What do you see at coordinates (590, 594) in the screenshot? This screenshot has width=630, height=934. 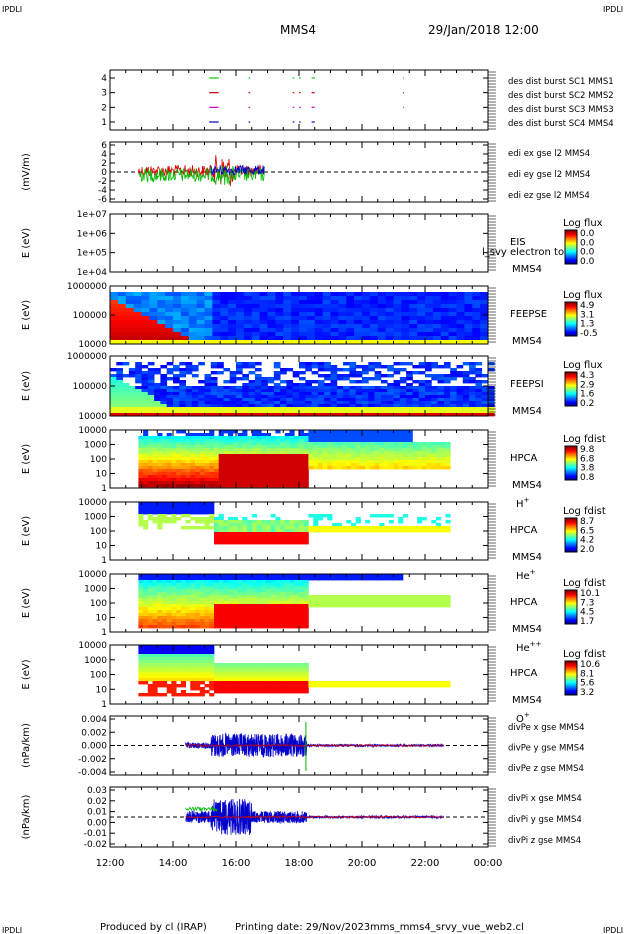 I see `hpca_hepp-colorbar-tick: 10.1` at bounding box center [590, 594].